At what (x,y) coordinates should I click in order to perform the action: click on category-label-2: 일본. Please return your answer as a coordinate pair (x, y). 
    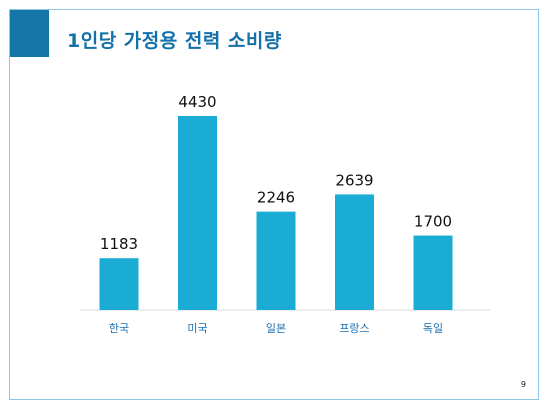
    Looking at the image, I should click on (276, 328).